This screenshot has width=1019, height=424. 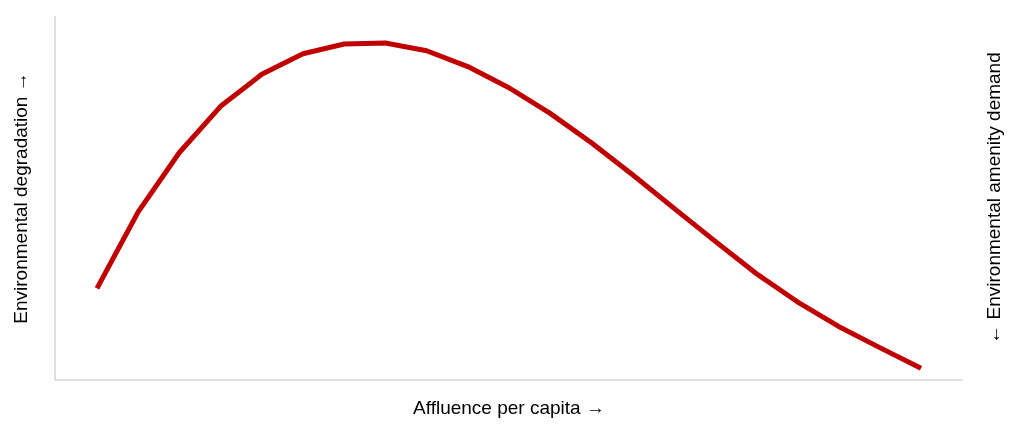 I want to click on y-axis-title: Environmental degradation →, so click(x=20, y=198).